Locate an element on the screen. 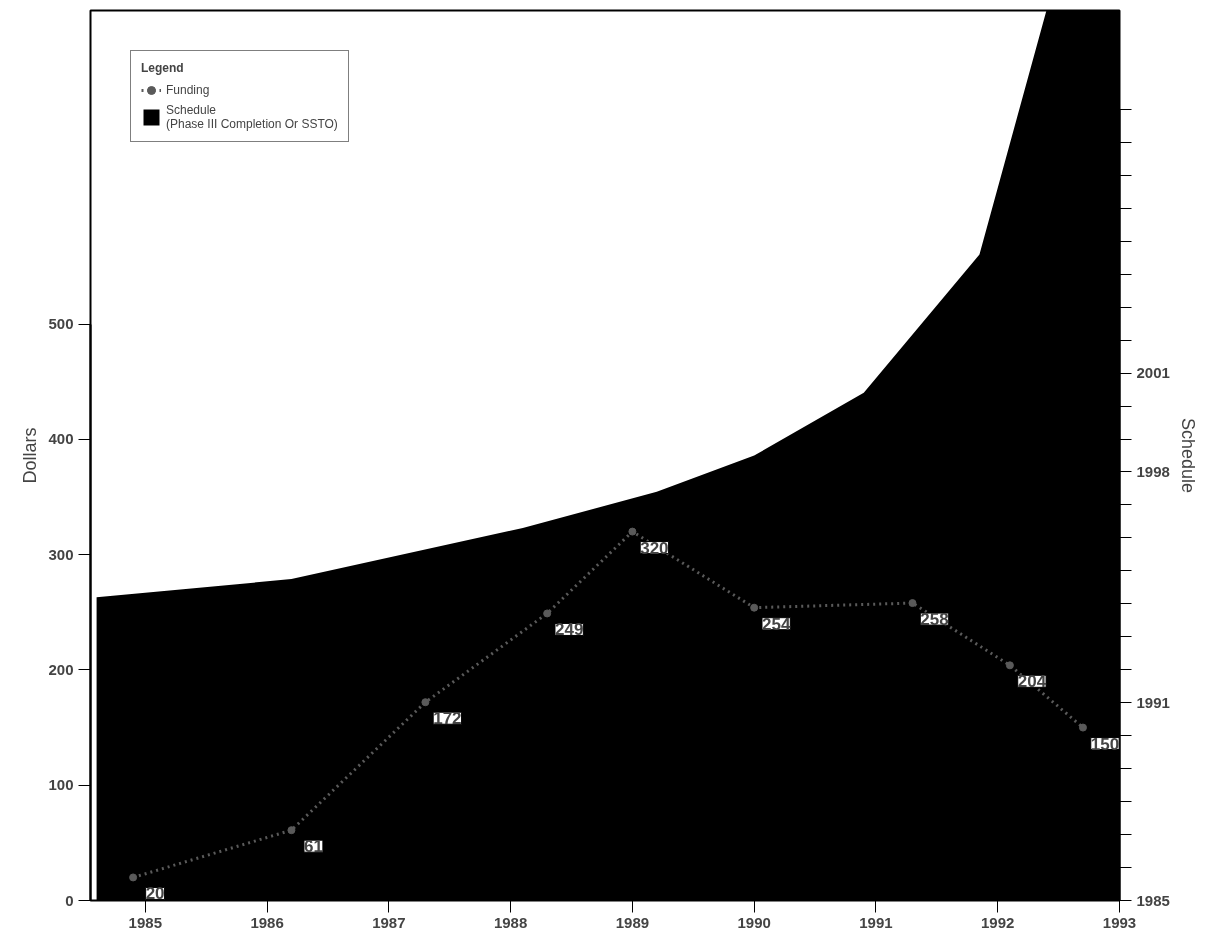 The width and height of the screenshot is (1221, 948). y2-axis-title: Schedule is located at coordinates (1187, 455).